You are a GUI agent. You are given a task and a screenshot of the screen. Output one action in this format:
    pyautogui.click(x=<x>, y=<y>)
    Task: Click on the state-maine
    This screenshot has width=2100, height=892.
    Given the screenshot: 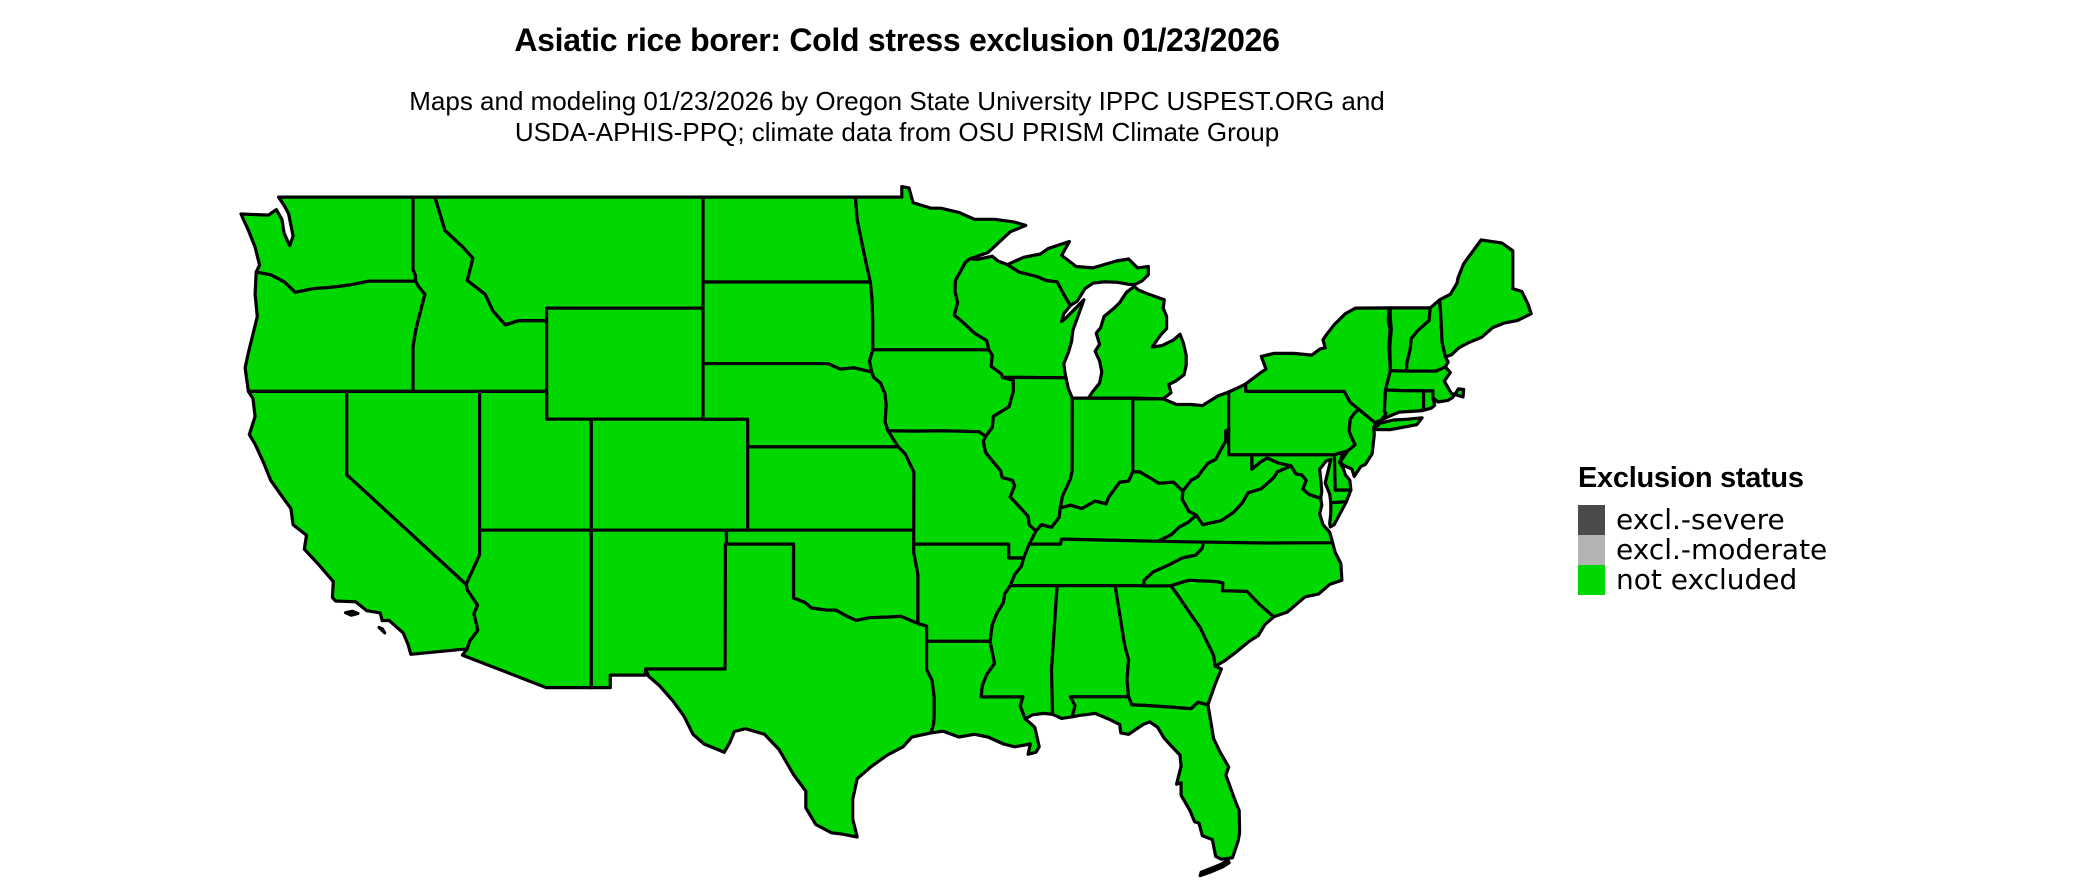 What is the action you would take?
    pyautogui.click(x=1485, y=298)
    